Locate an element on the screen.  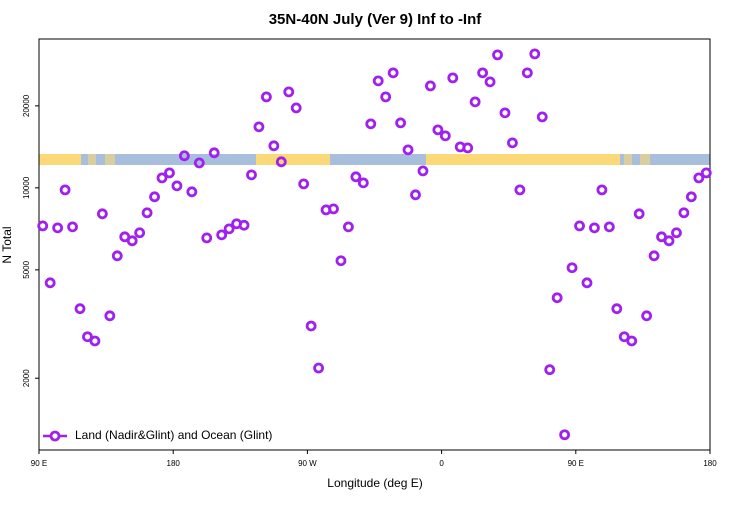
y-tick-label: 2000 is located at coordinates (26, 378).